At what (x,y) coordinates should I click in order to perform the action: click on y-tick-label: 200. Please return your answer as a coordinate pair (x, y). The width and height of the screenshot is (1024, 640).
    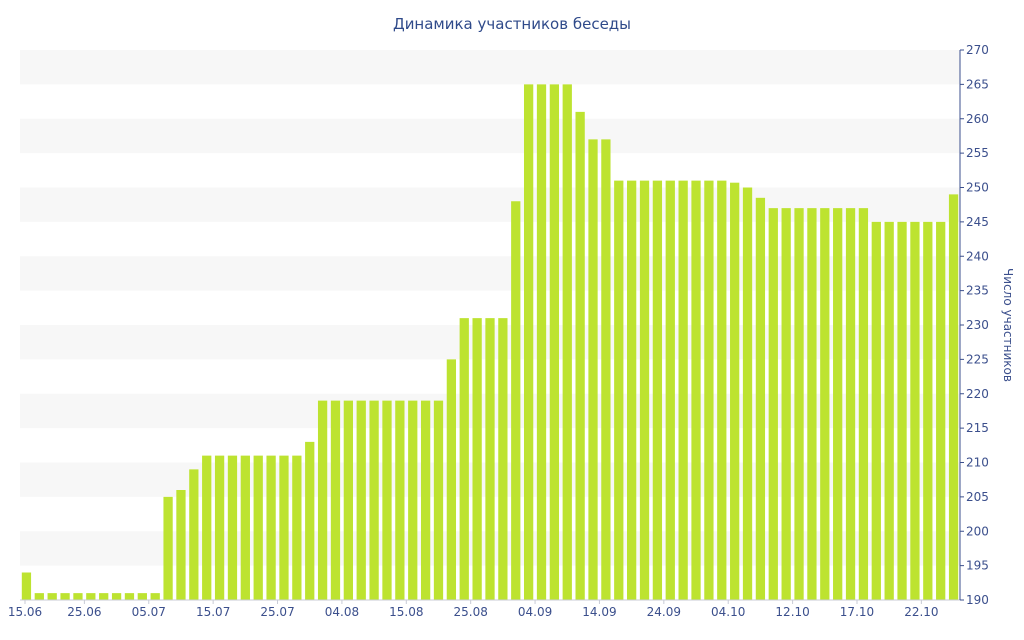
    Looking at the image, I should click on (977, 531).